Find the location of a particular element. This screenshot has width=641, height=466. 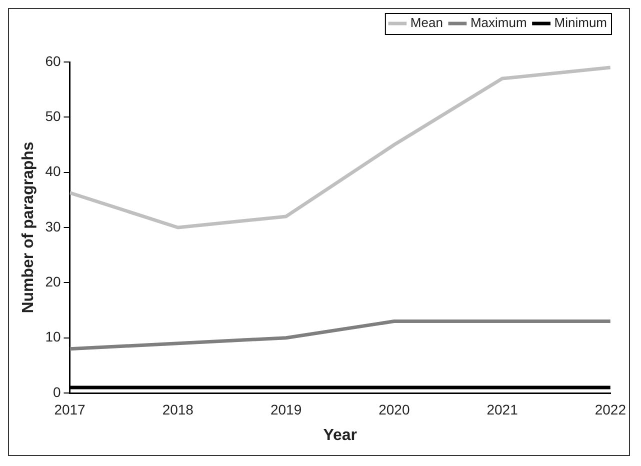

x-tick-label: 2020 is located at coordinates (394, 409).